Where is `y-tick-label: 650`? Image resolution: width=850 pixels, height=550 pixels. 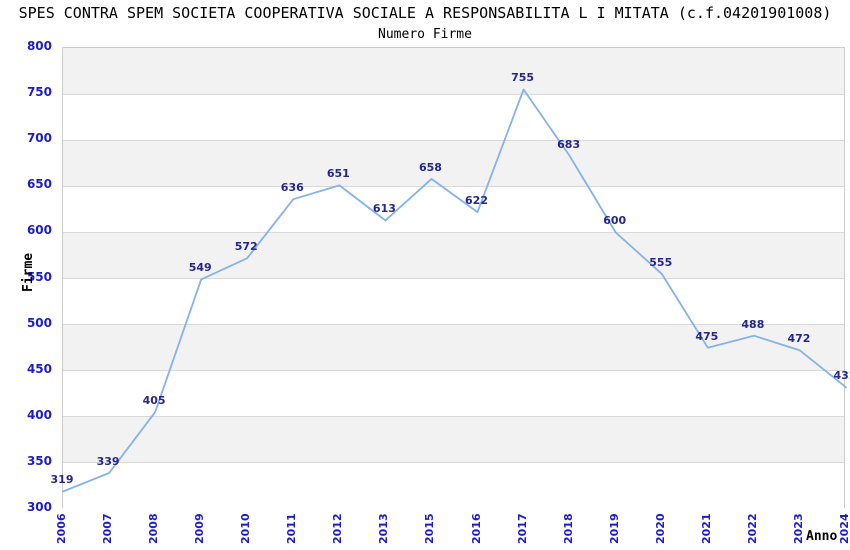 y-tick-label: 650 is located at coordinates (39, 184).